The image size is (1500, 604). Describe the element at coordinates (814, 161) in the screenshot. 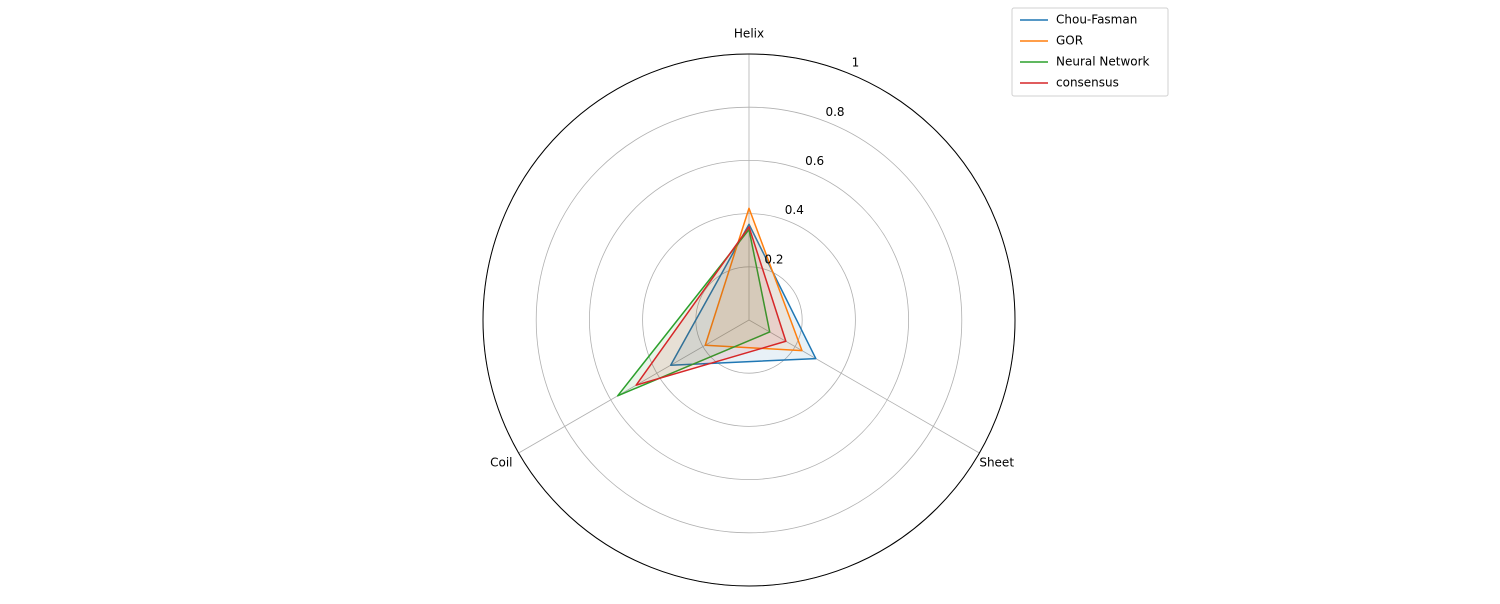

I see `r-tick-label: 0.6` at that location.